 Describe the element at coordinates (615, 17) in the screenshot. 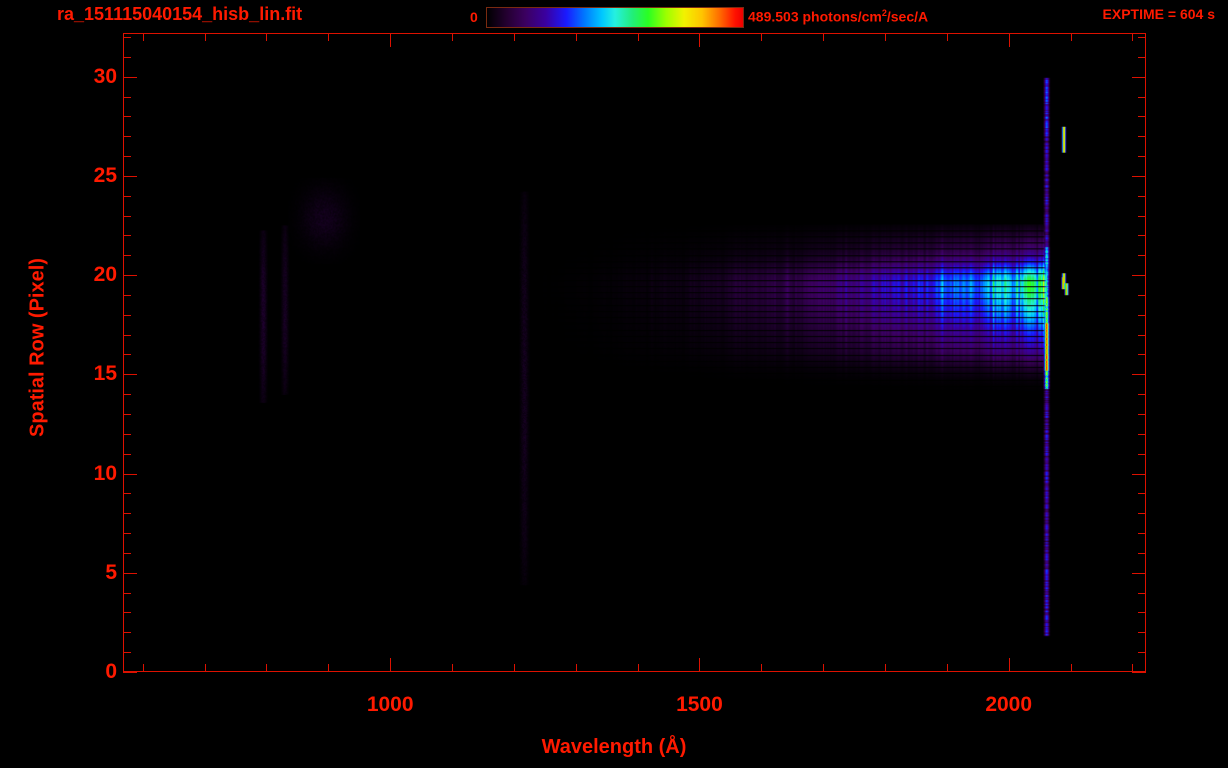

I see `colorbar-gradient` at that location.